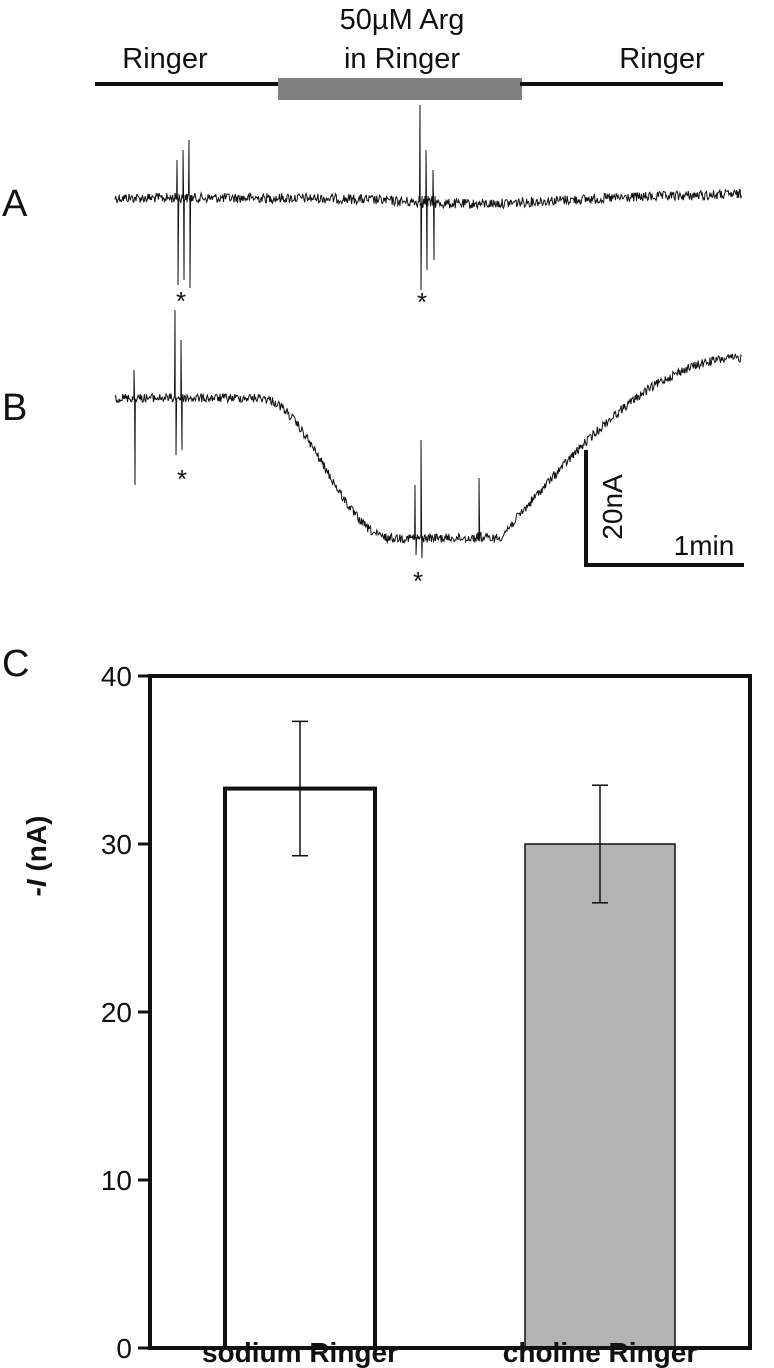 The height and width of the screenshot is (1368, 774). What do you see at coordinates (600, 1096) in the screenshot?
I see `bar-choline-ringer` at bounding box center [600, 1096].